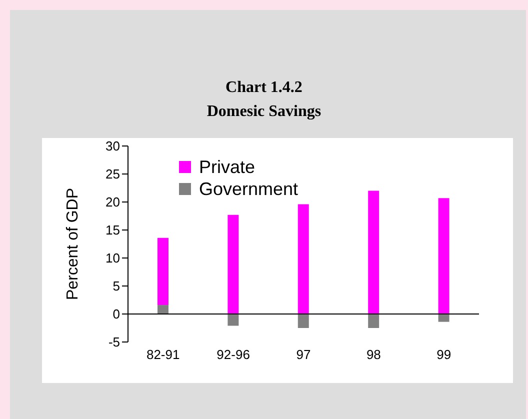  I want to click on legend-label: Government, so click(248, 189).